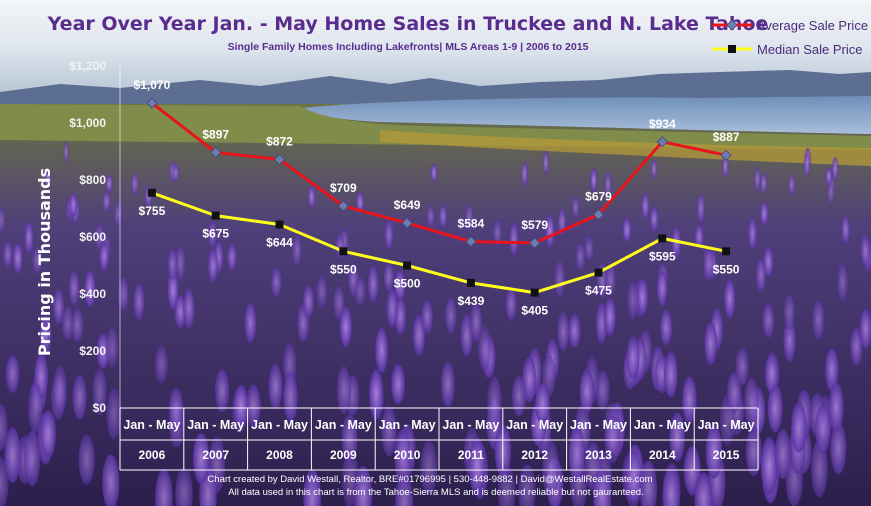 Image resolution: width=871 pixels, height=506 pixels. Describe the element at coordinates (598, 197) in the screenshot. I see `data-label: $679` at that location.